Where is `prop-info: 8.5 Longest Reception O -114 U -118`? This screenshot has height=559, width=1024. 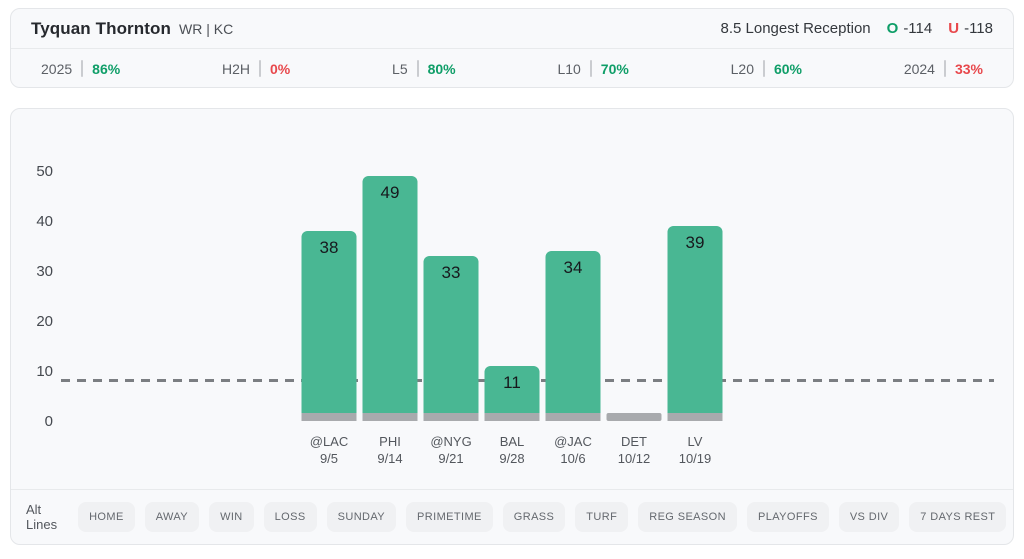 prop-info: 8.5 Longest Reception O -114 U -118 is located at coordinates (857, 28).